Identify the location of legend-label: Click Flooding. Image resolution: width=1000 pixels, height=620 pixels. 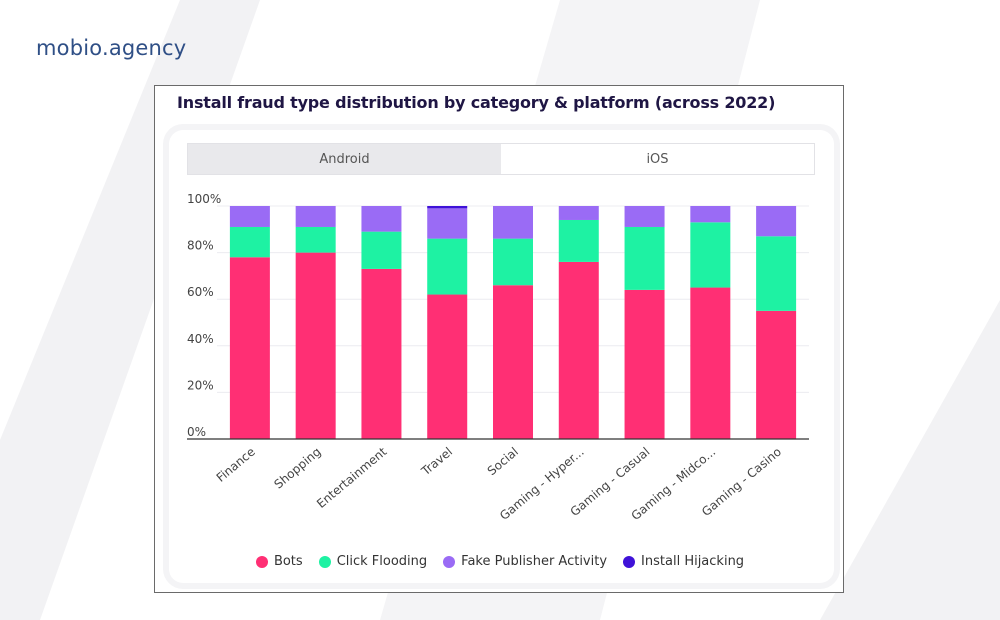
(382, 561).